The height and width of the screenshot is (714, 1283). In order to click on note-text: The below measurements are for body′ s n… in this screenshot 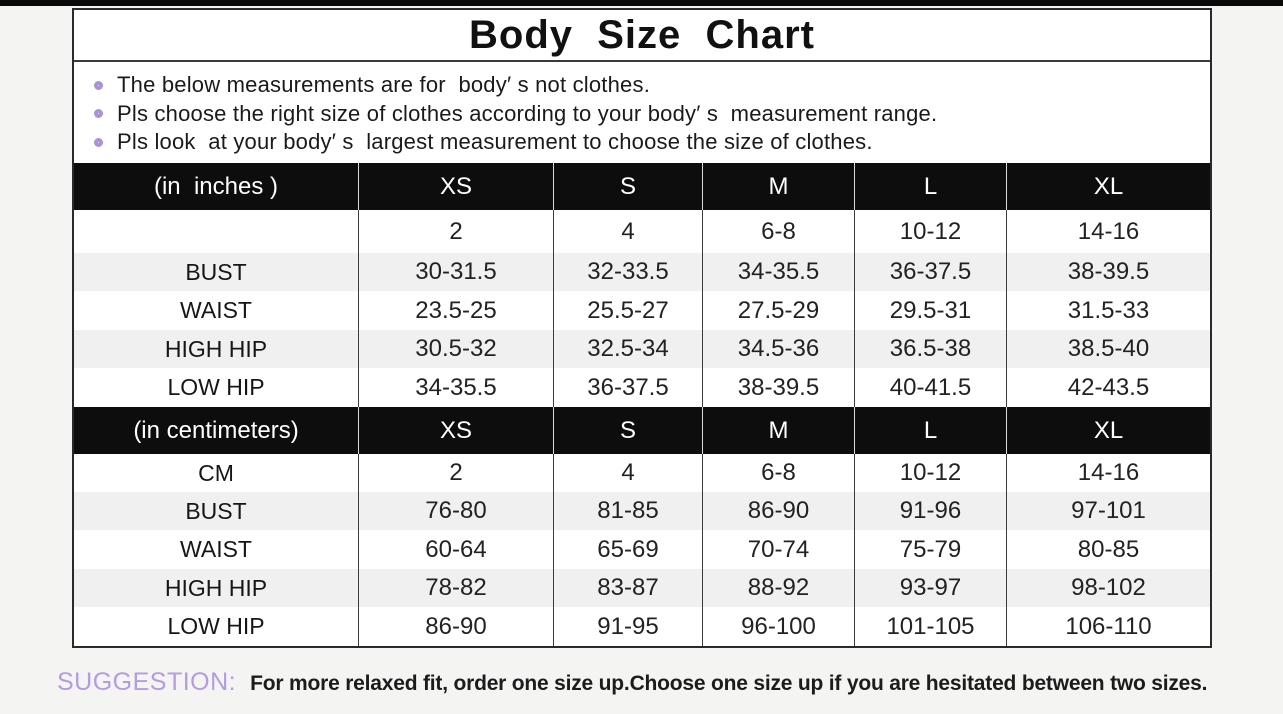, I will do `click(384, 84)`.